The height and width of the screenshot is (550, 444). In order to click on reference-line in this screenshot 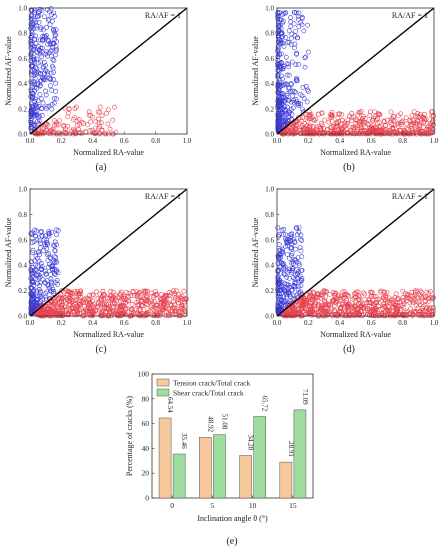, I will do `click(108, 252)`.